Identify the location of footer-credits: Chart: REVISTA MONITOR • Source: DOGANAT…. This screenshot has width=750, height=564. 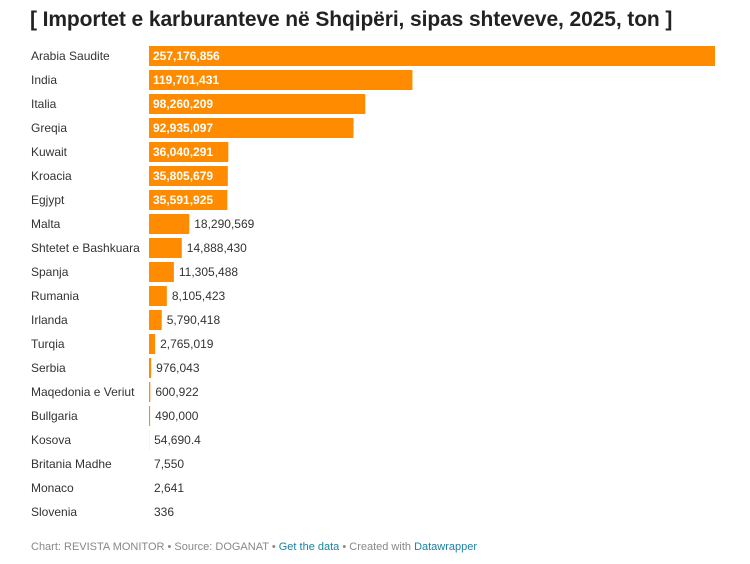
(155, 547).